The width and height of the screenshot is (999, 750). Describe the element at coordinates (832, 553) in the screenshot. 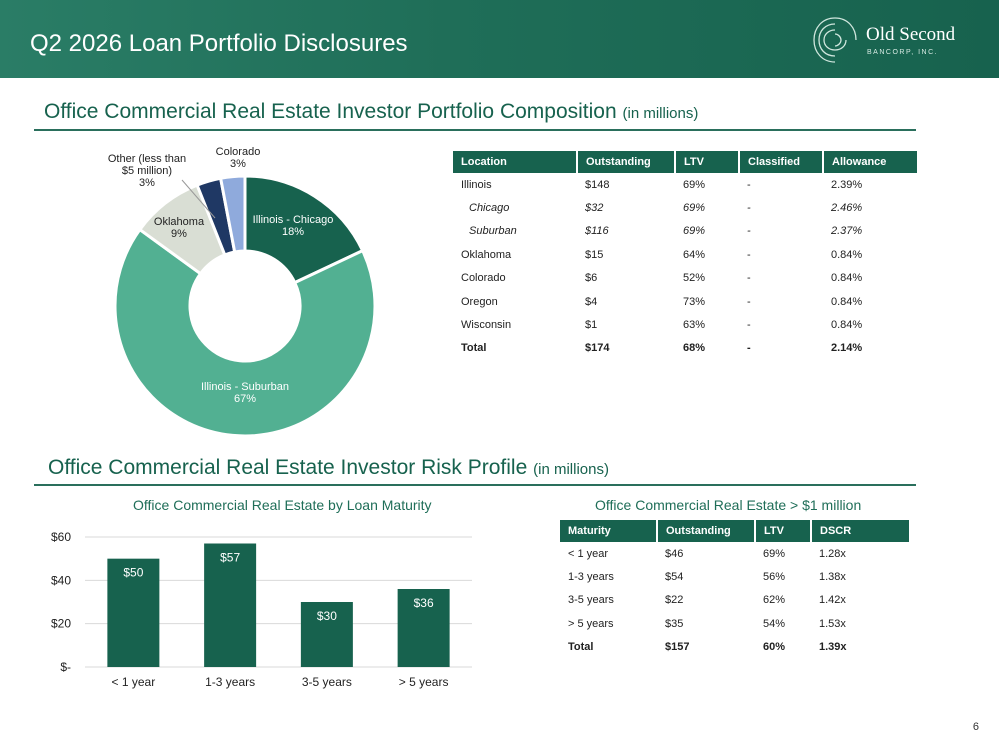

I see `maturity-cell: 1.28x` at that location.